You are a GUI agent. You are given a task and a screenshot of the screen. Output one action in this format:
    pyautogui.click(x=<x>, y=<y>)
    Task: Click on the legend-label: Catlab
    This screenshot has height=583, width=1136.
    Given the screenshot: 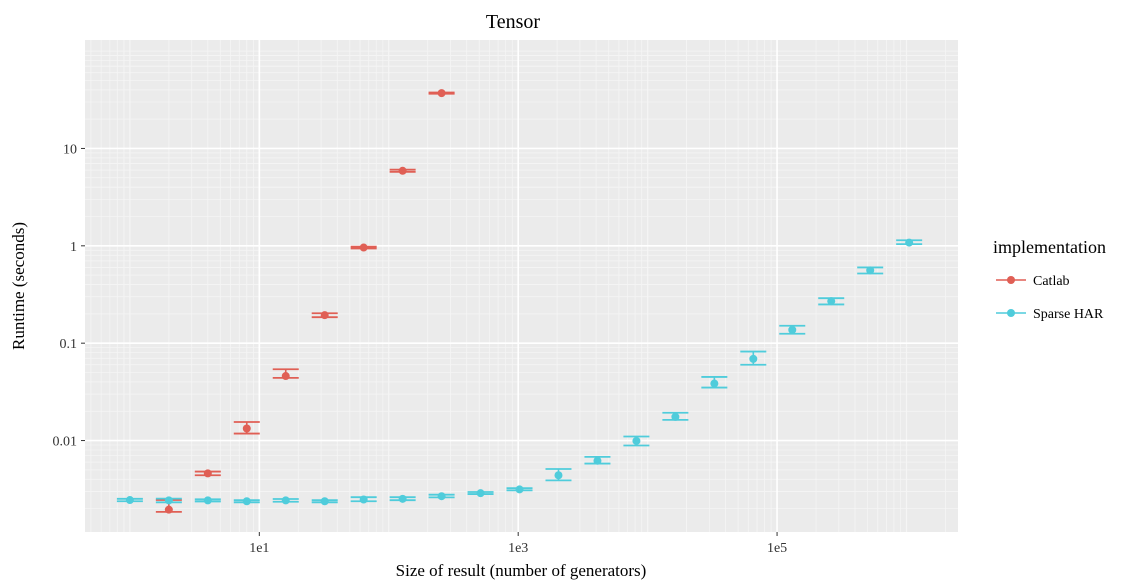 What is the action you would take?
    pyautogui.click(x=1051, y=281)
    